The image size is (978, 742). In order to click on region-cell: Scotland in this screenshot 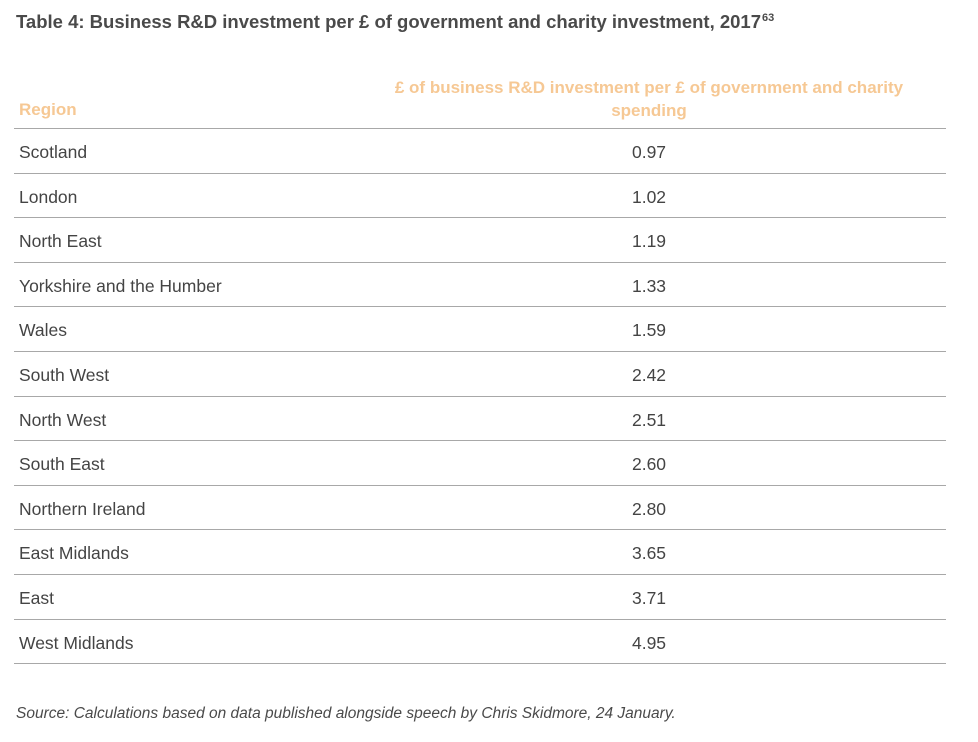, I will do `click(53, 152)`.